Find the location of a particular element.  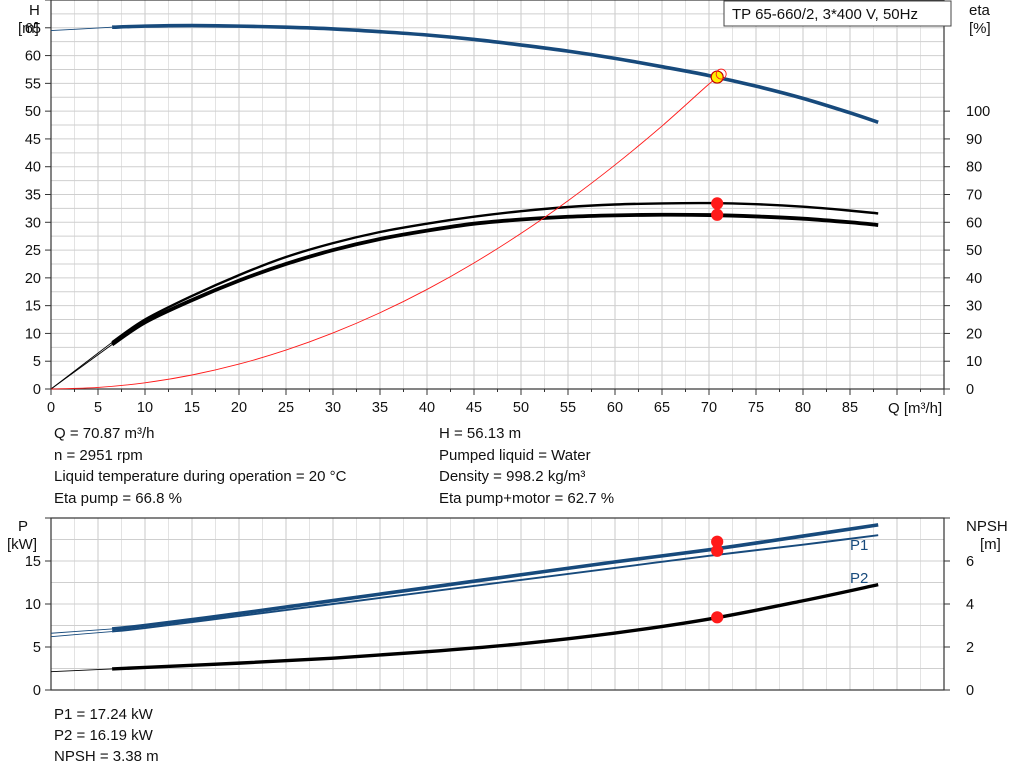

x-tick-label: 80 is located at coordinates (803, 408).